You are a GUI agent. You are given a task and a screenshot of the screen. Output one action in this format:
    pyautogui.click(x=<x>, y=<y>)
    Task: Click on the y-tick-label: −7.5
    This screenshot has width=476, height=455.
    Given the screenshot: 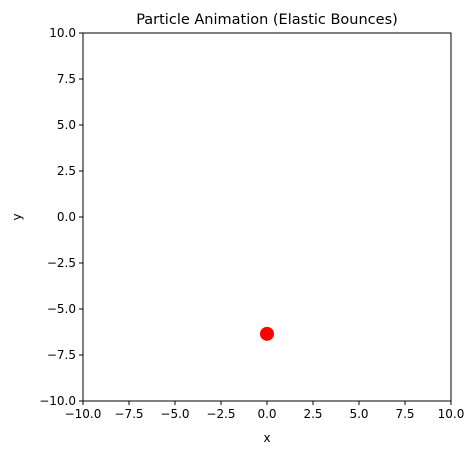 What is the action you would take?
    pyautogui.click(x=61, y=355)
    